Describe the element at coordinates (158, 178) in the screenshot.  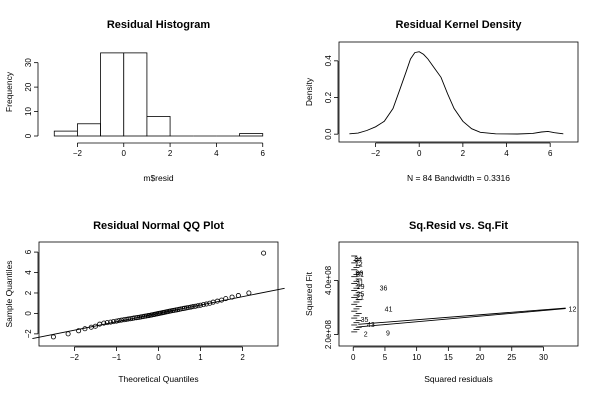
I see `x-axis-label: m$resid` at that location.